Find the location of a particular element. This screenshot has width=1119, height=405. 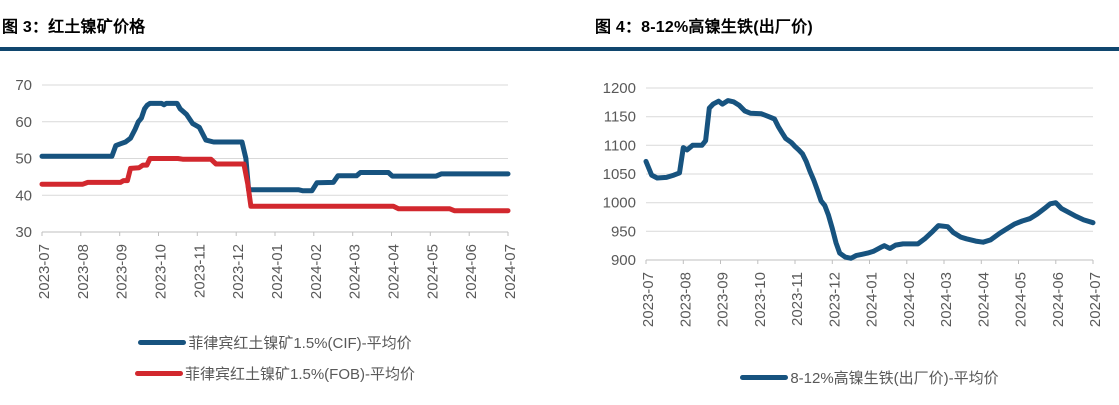

legend-item-pig-iron: 8-12%高镍生铁(出厂价)-平均价 is located at coordinates (869, 377).